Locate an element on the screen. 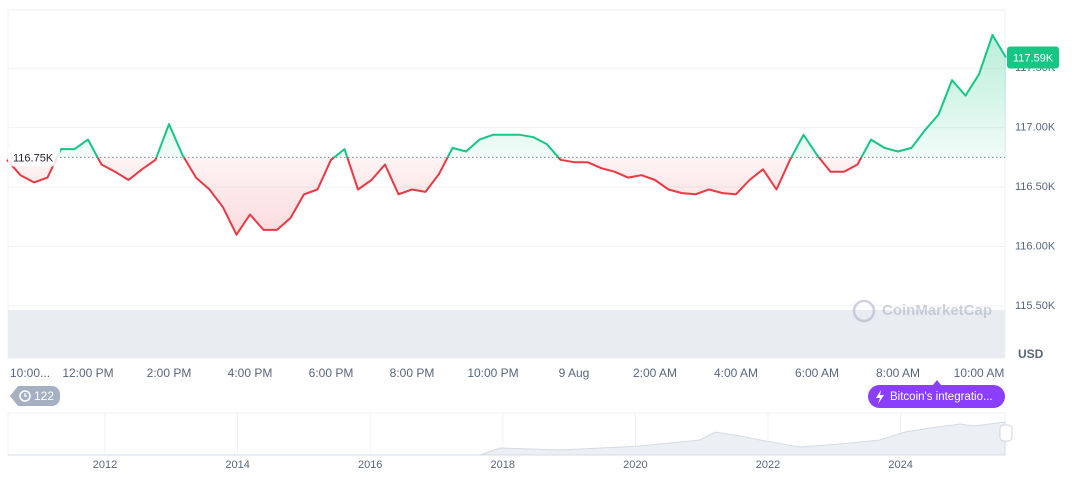 This screenshot has height=477, width=1072. baseline-label: 116.75K is located at coordinates (33, 158).